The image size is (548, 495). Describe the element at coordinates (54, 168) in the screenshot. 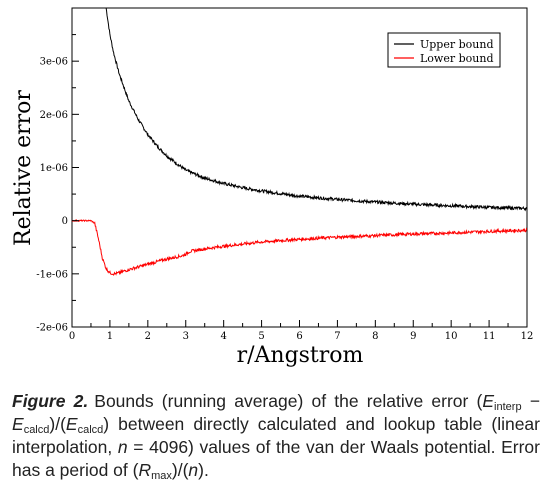

I see `y-tick-label: 1e-06` at that location.